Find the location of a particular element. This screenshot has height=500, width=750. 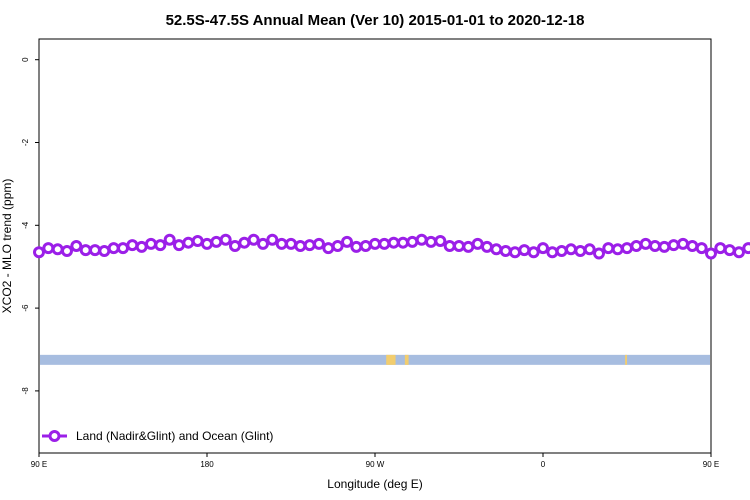

legend-point-marker is located at coordinates (54, 436).